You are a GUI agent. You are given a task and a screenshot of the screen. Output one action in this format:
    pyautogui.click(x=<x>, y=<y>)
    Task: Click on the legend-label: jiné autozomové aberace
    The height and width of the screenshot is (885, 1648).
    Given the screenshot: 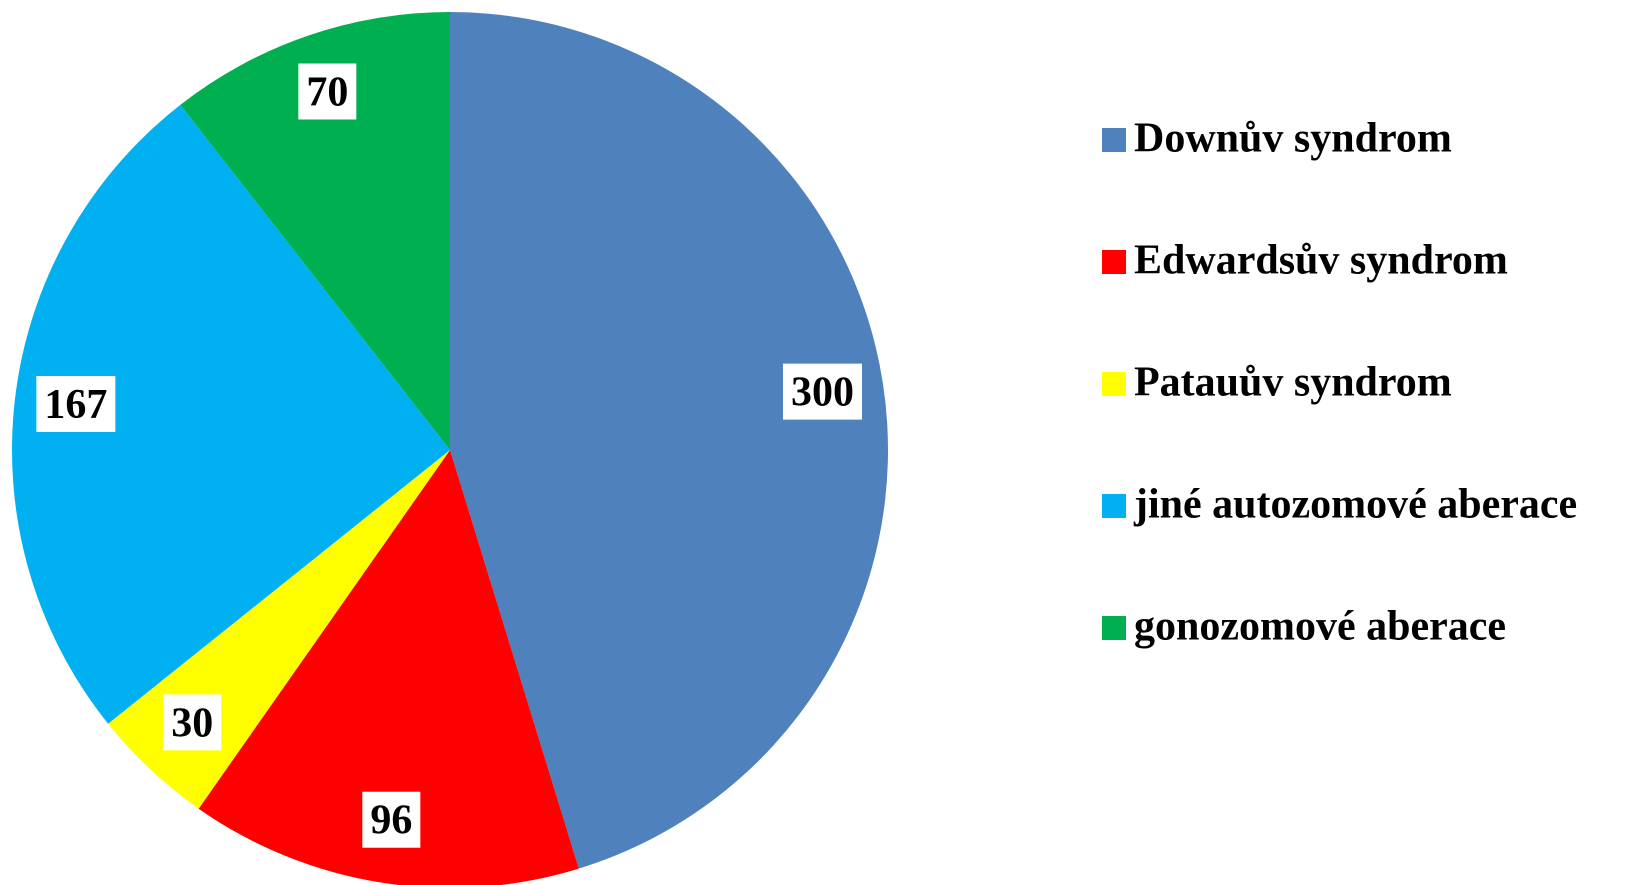 What is the action you would take?
    pyautogui.click(x=1355, y=505)
    